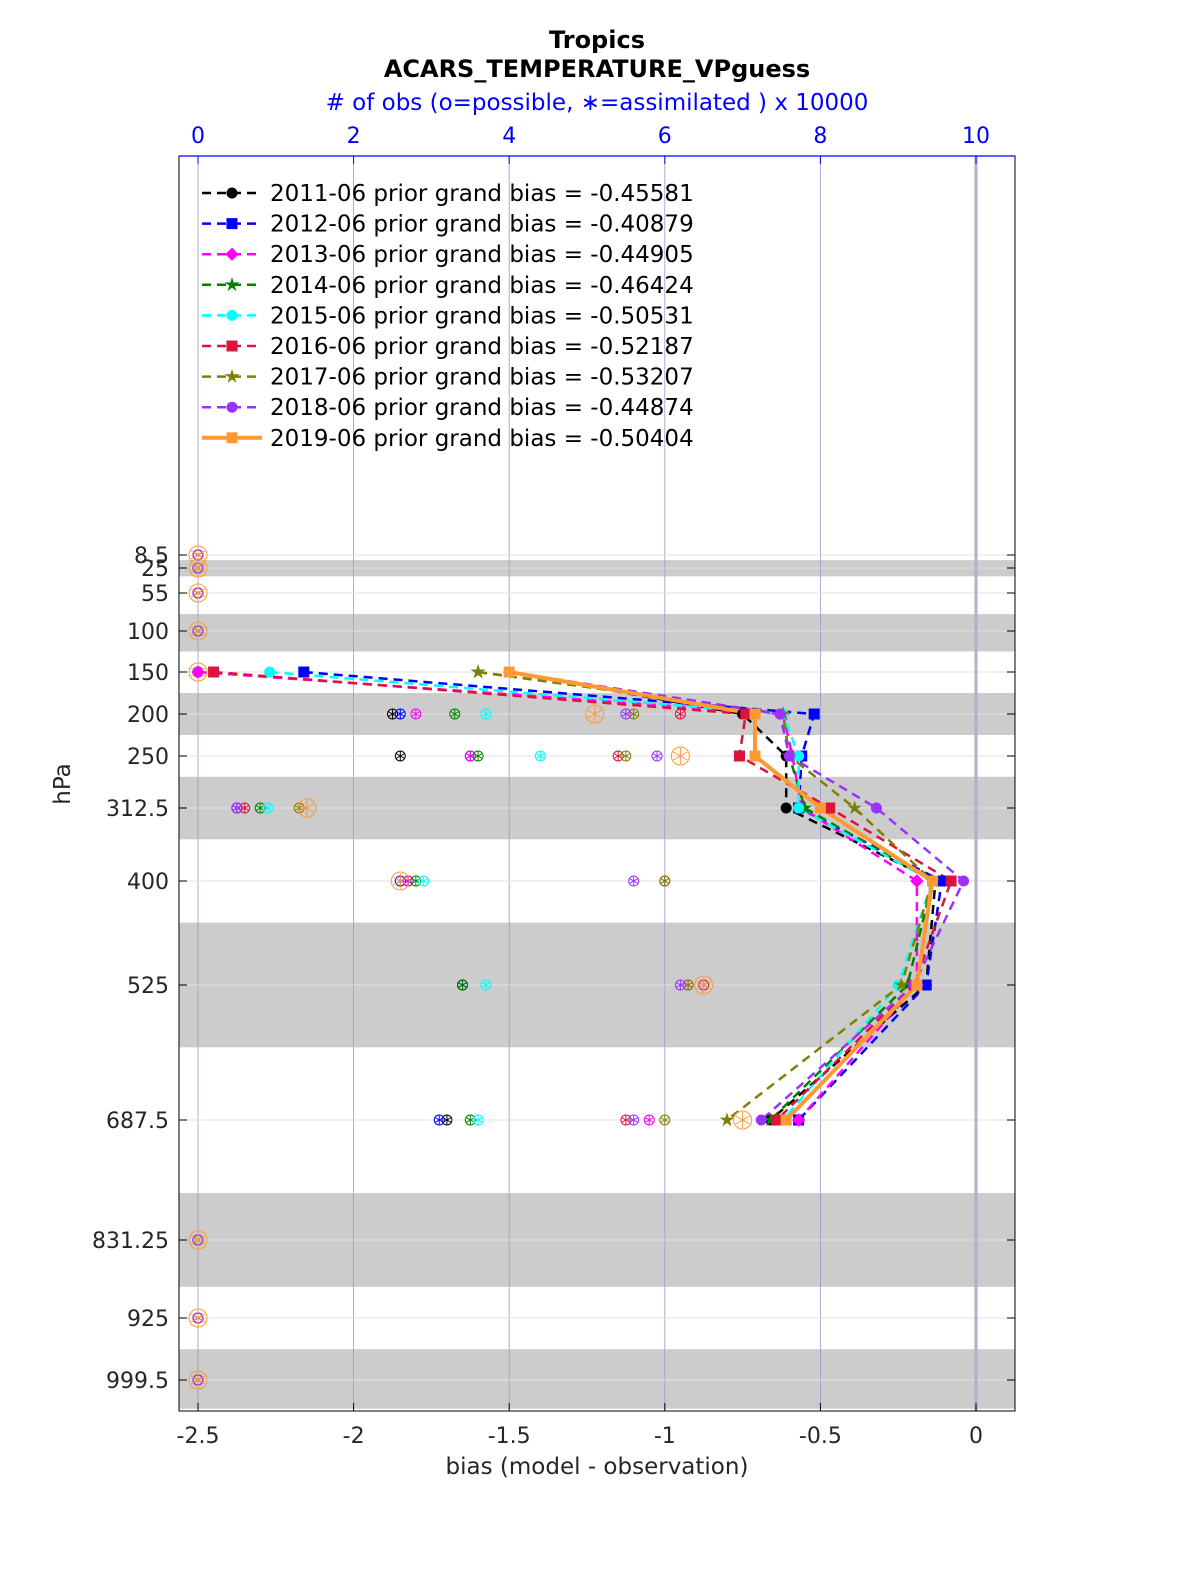  What do you see at coordinates (705, 895) in the screenshot?
I see `series-line` at bounding box center [705, 895].